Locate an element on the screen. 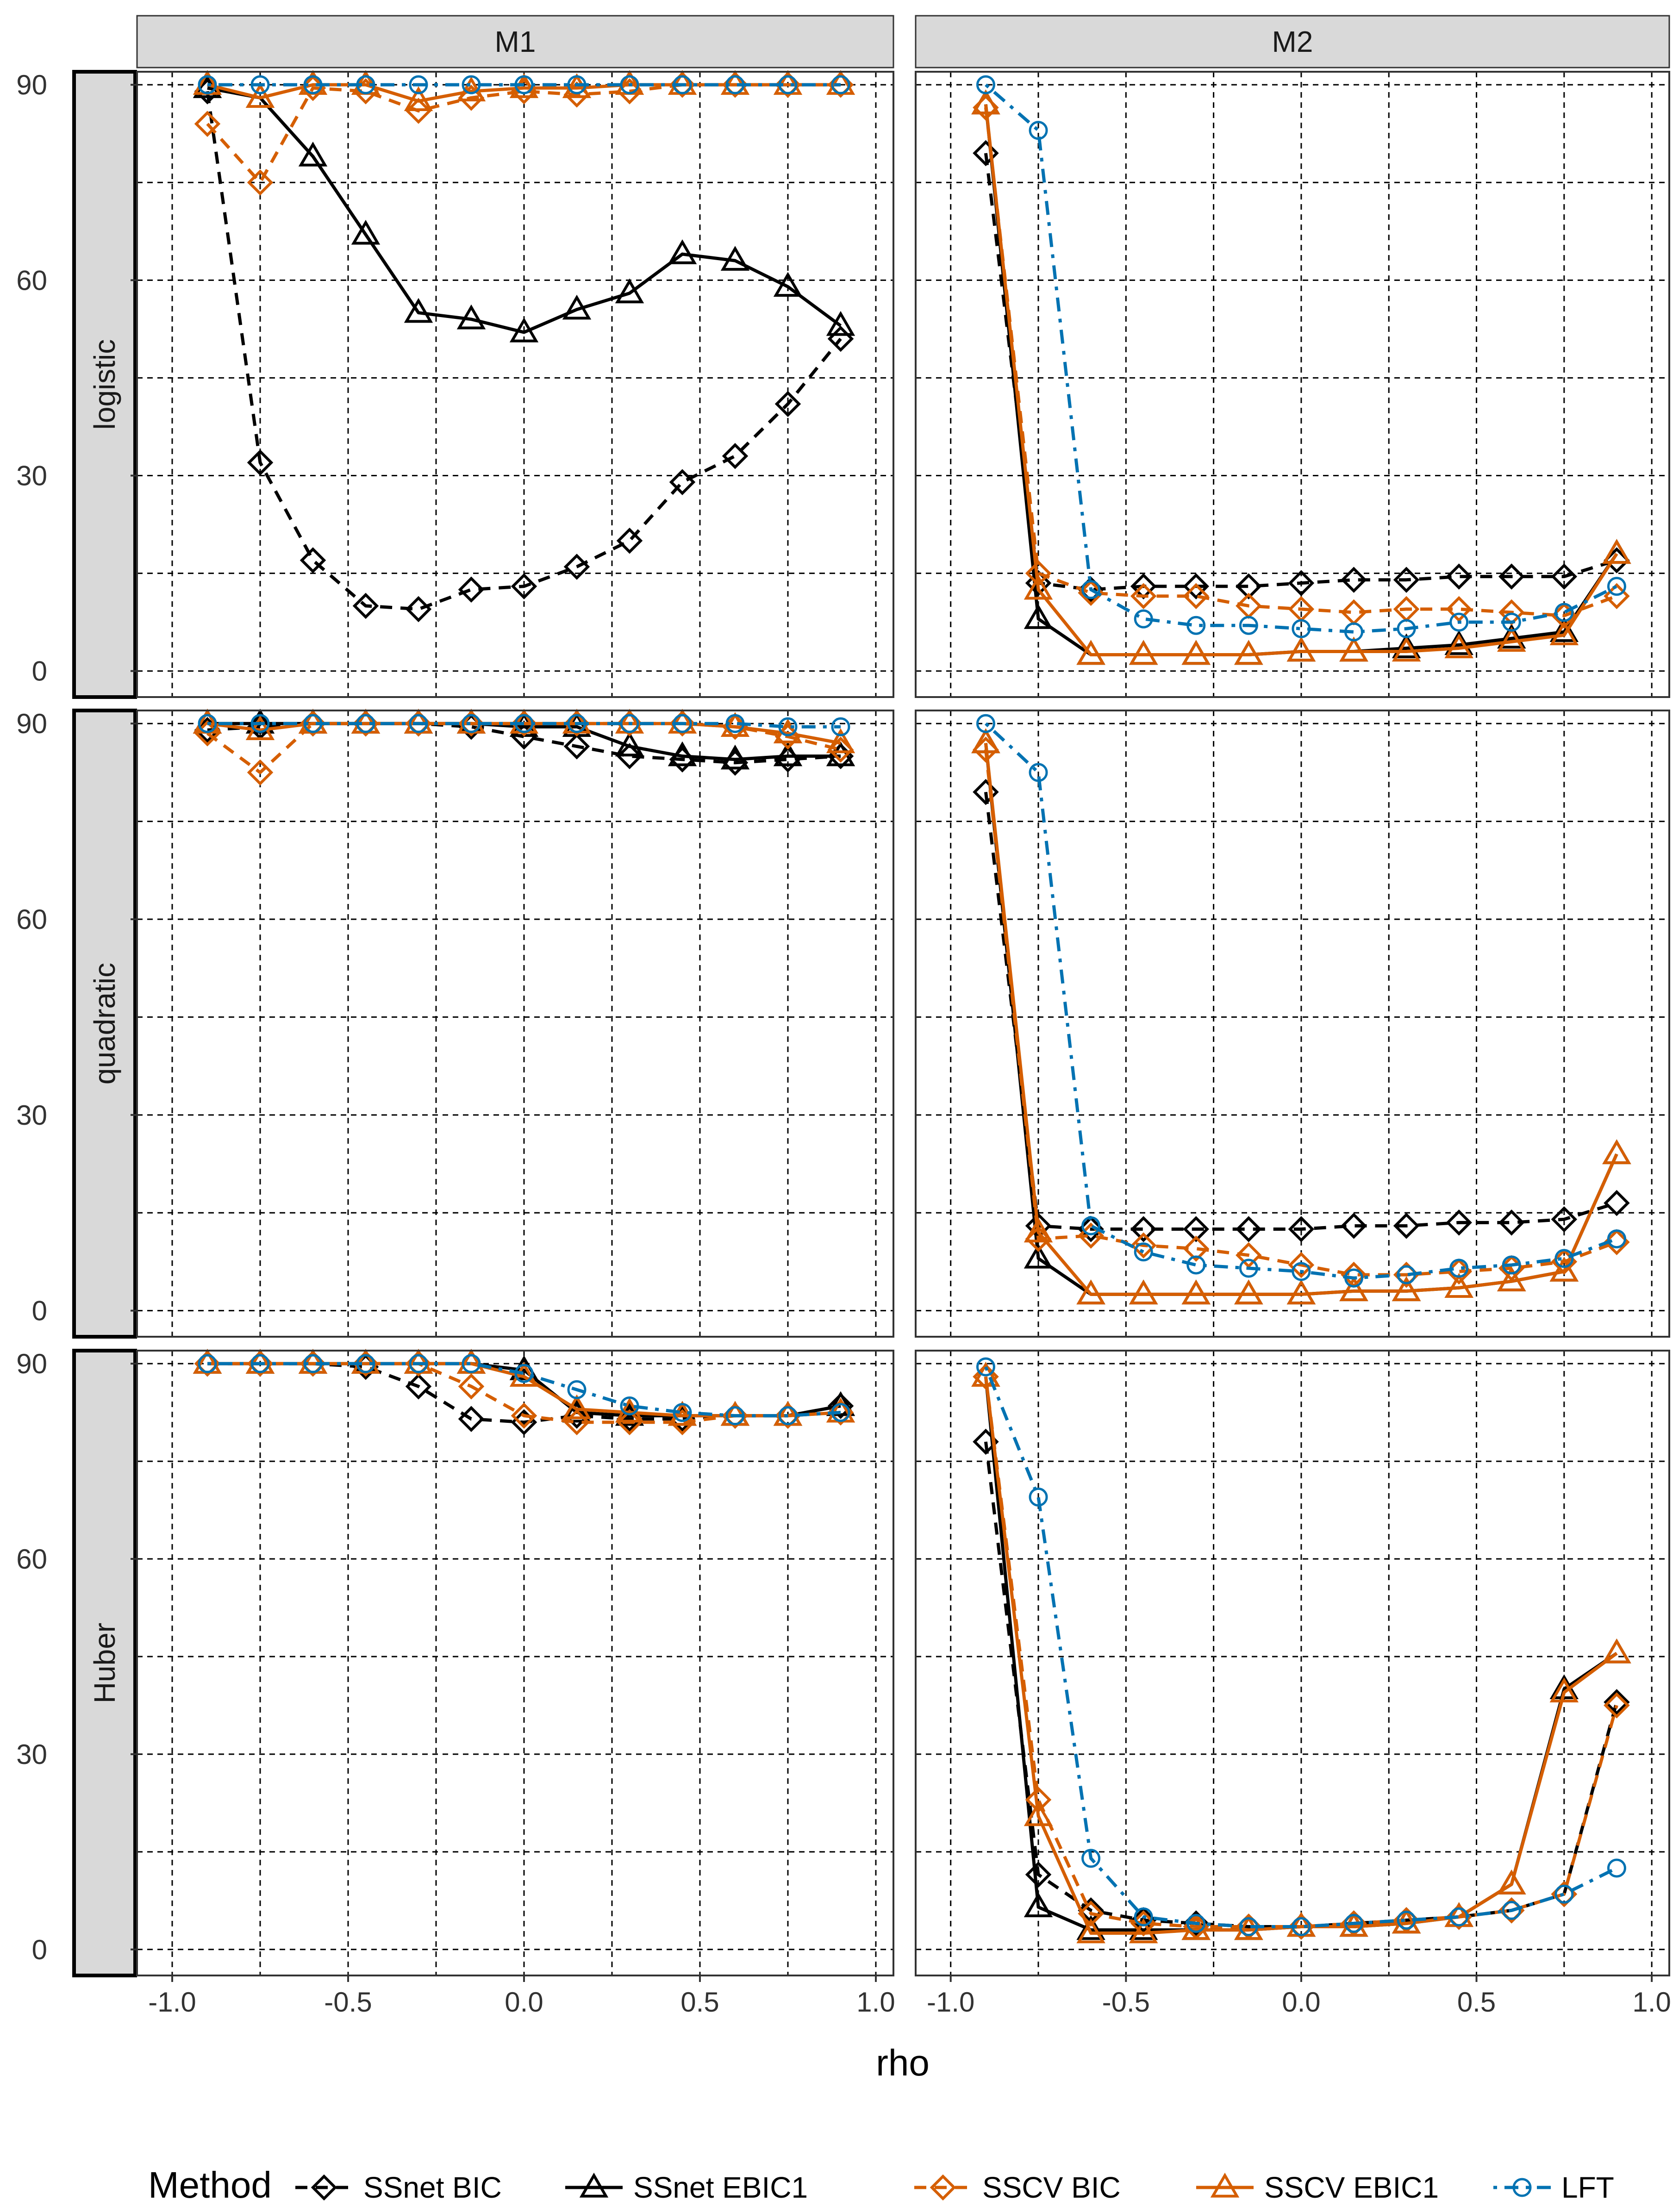 The image size is (1679, 2212). series-line-sscv-ebic1 is located at coordinates (1301, 380).